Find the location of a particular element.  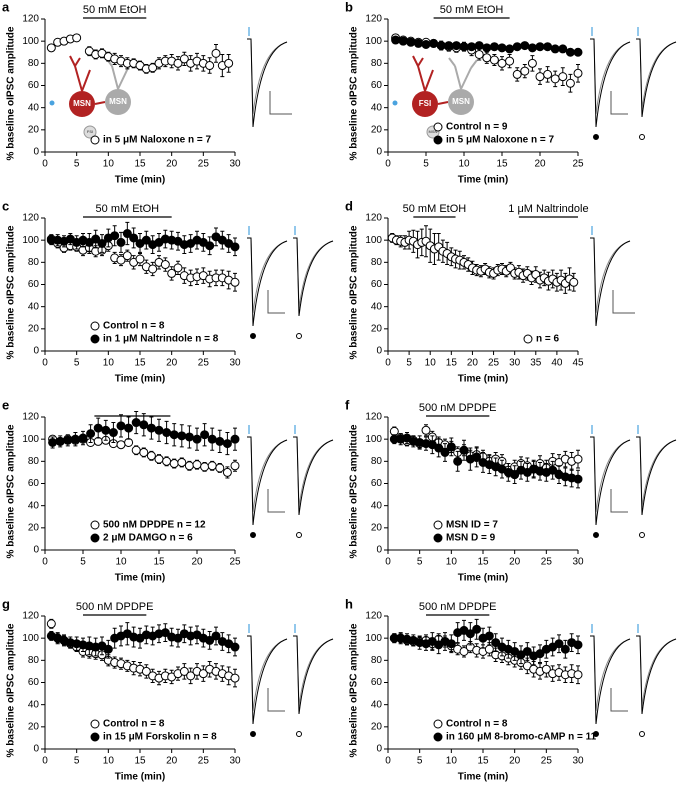

panel-letter: g is located at coordinates (6, 603).